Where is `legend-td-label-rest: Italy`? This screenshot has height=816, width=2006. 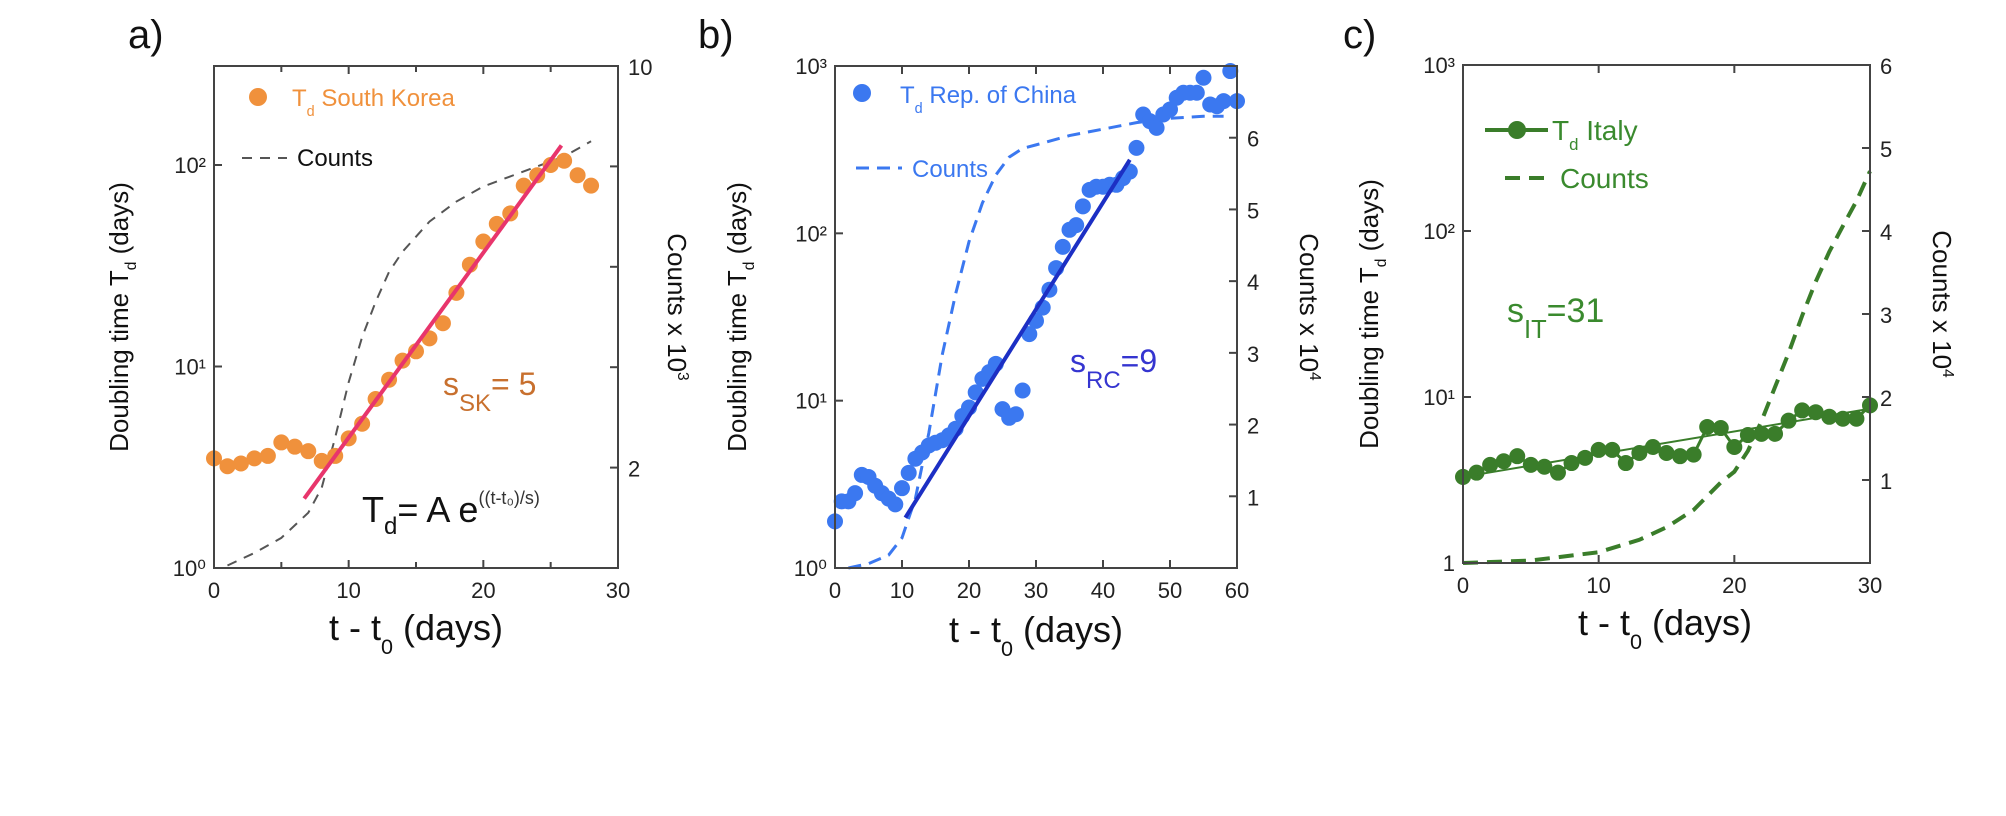
legend-td-label-rest: Italy is located at coordinates (1607, 130).